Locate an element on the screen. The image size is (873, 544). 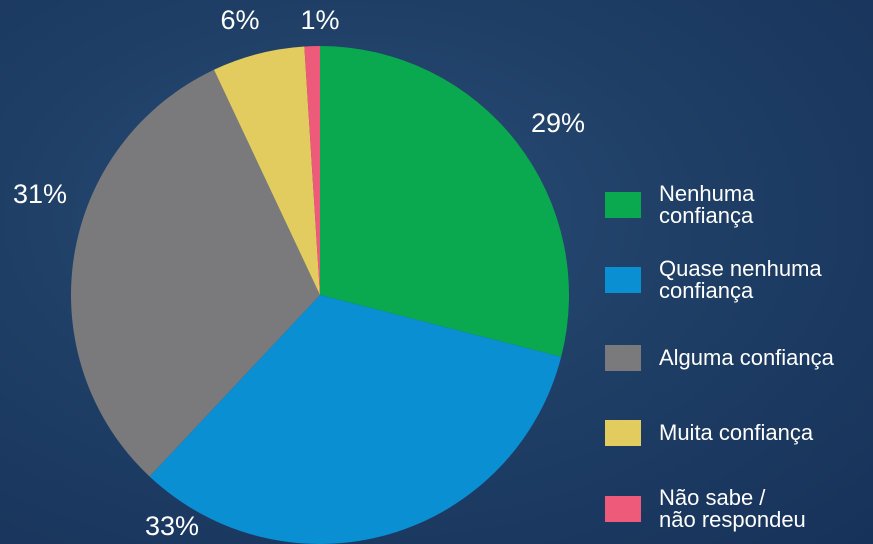
legend-label: Muita confiança is located at coordinates (736, 432).